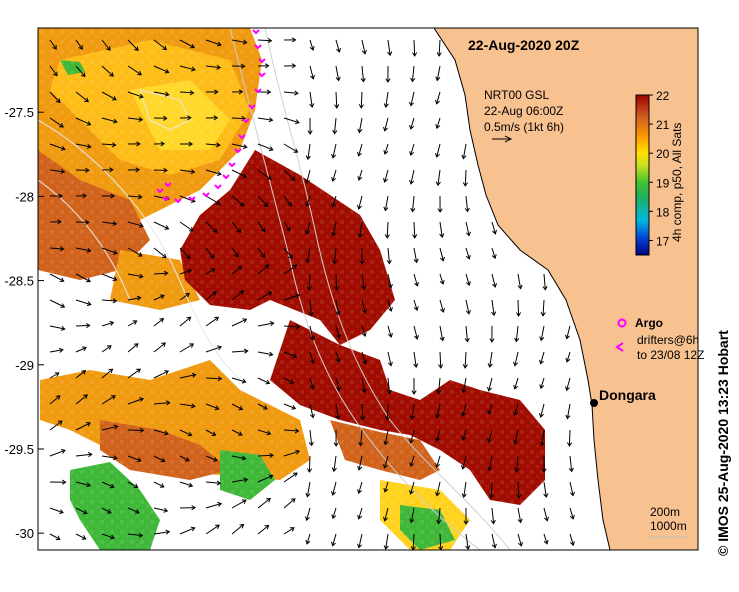 Image resolution: width=739 pixels, height=592 pixels. I want to click on argo-icon, so click(622, 323).